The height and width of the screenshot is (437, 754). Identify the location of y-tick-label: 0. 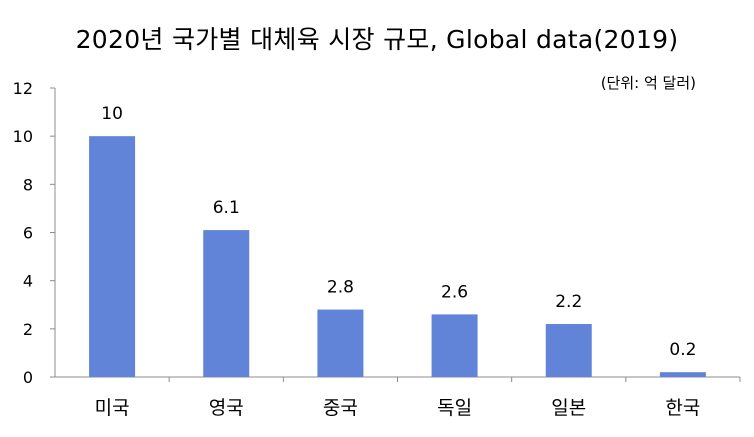
(28, 377).